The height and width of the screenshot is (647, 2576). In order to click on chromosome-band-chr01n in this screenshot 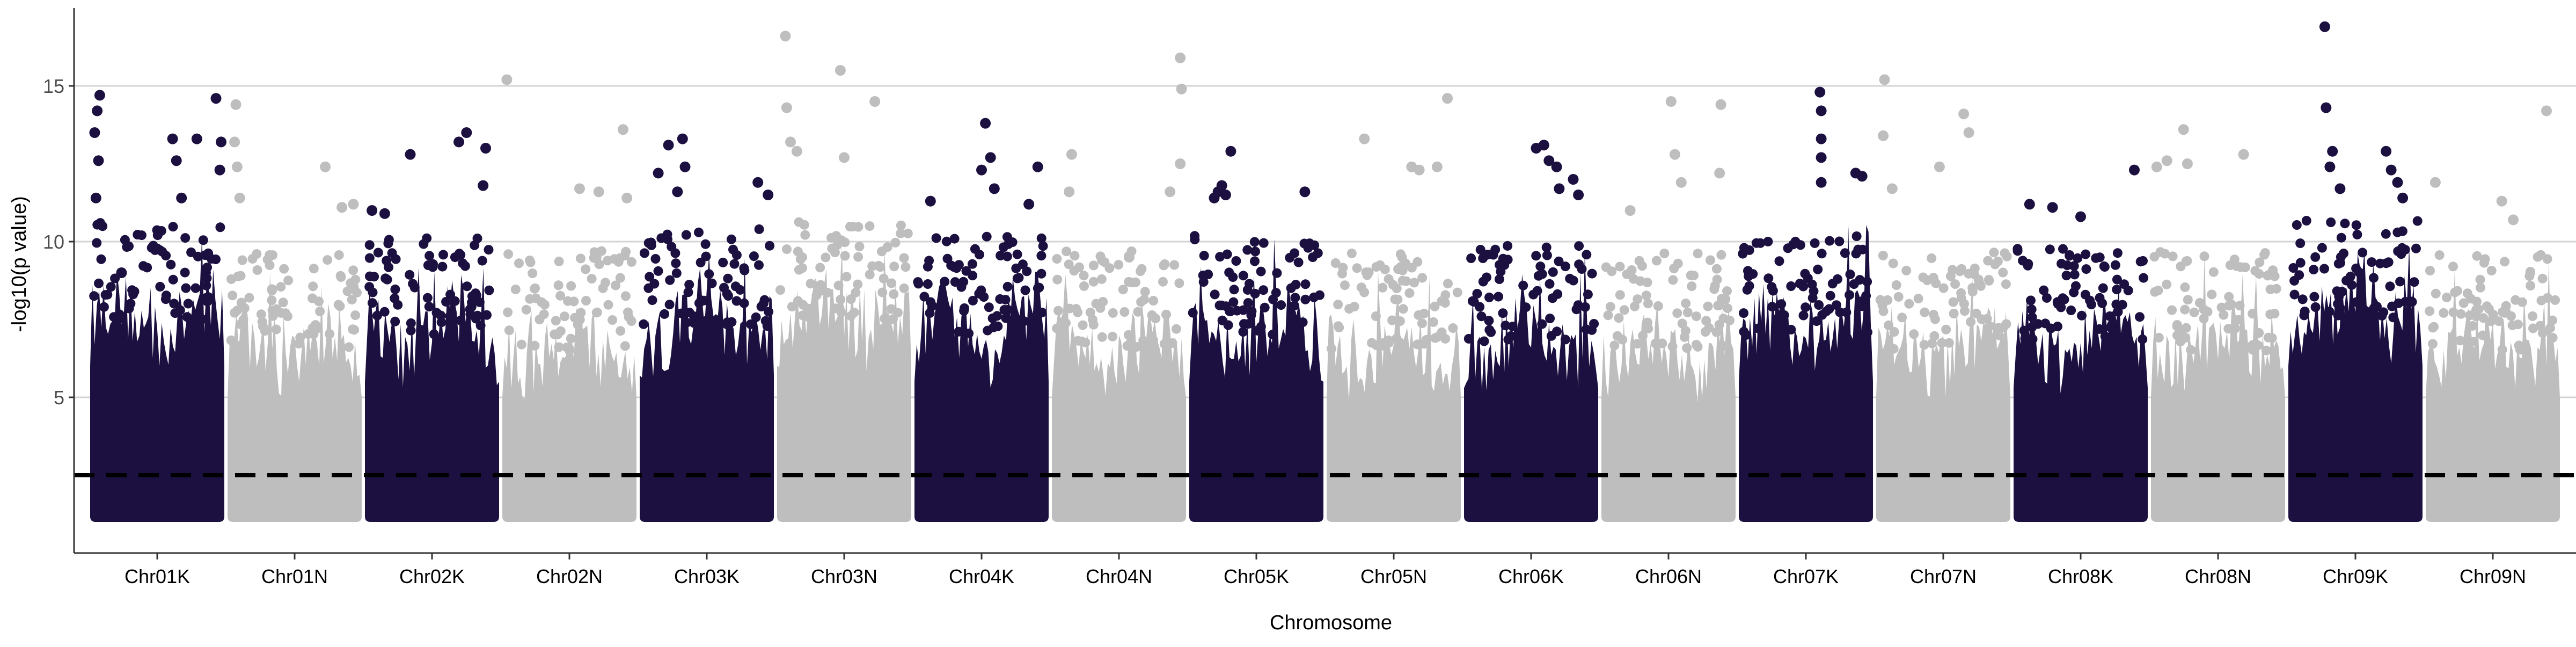, I will do `click(294, 310)`.